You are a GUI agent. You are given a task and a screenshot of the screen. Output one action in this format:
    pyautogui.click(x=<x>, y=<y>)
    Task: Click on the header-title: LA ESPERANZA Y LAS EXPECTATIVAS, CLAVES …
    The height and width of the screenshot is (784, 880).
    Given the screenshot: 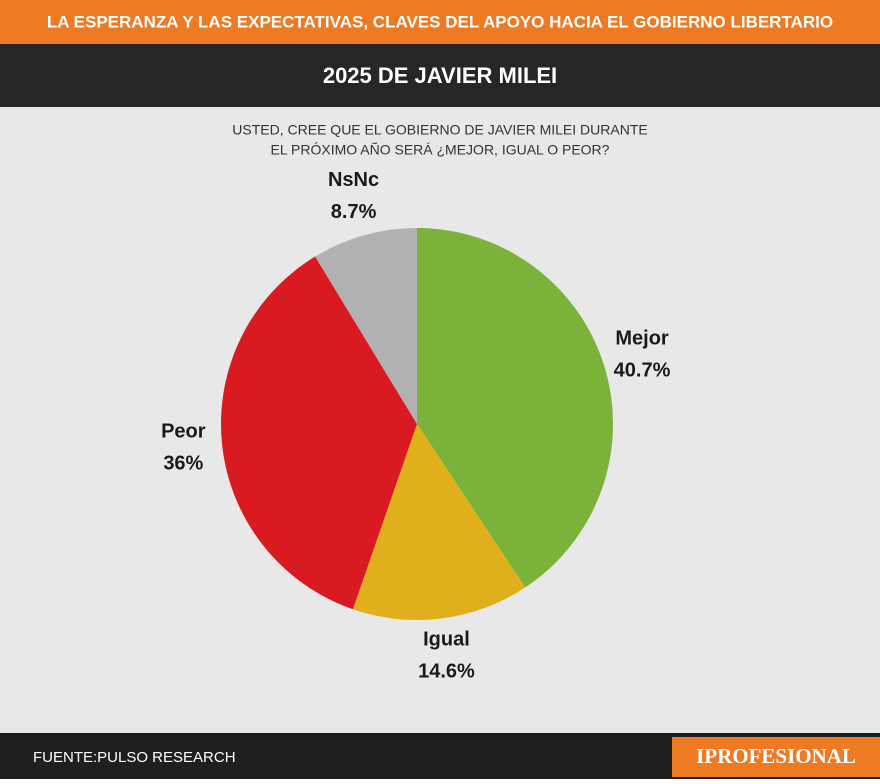 What is the action you would take?
    pyautogui.click(x=440, y=21)
    